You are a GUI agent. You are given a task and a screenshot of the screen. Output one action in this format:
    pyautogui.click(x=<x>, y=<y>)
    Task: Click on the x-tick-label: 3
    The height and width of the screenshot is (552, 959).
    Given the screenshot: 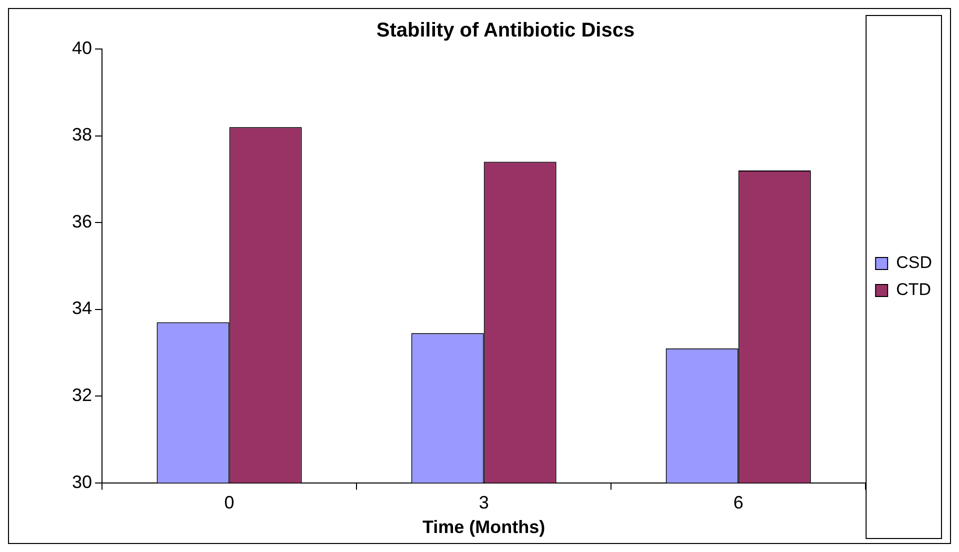 What is the action you would take?
    pyautogui.click(x=483, y=502)
    